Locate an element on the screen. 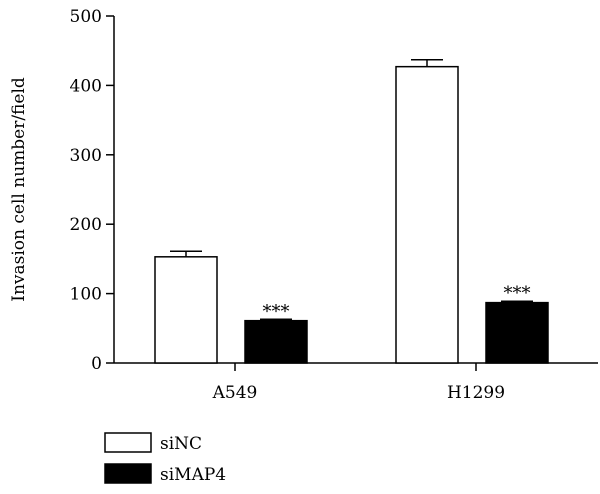 The height and width of the screenshot is (494, 600). significance-annotations: *** *** is located at coordinates (397, 302).